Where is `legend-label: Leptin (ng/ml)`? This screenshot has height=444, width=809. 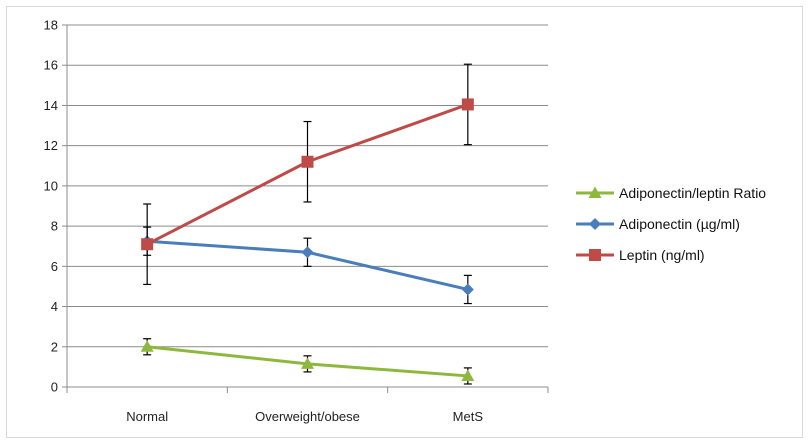 legend-label: Leptin (ng/ml) is located at coordinates (662, 255).